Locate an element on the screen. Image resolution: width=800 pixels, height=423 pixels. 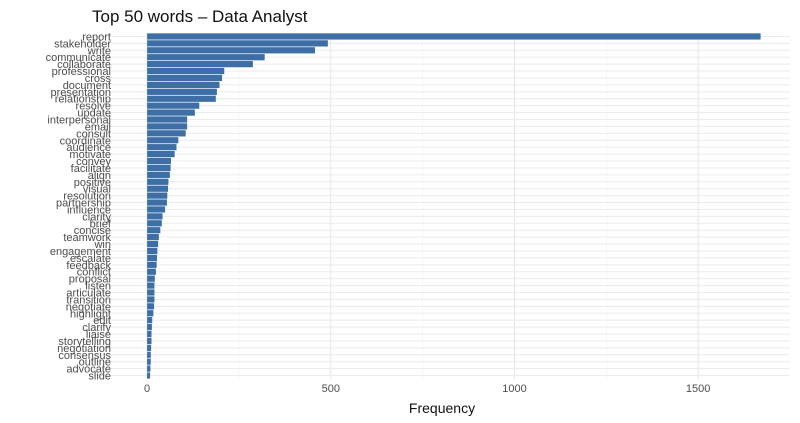
y-tick-label: influence is located at coordinates (89, 210).